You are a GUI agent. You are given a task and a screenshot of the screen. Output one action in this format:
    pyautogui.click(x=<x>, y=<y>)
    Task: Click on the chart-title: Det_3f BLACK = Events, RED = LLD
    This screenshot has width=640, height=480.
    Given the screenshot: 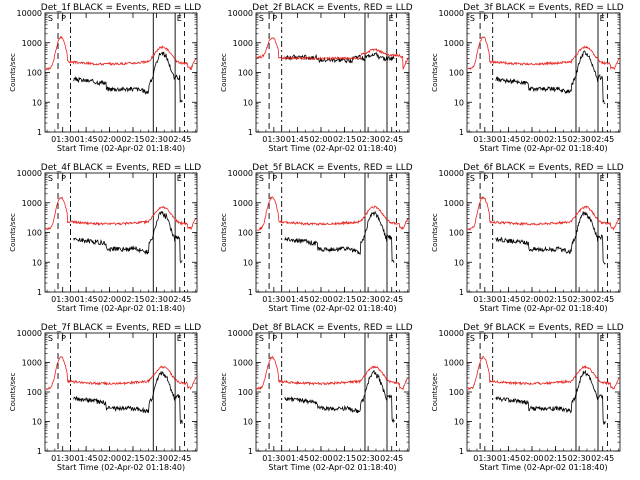 What is the action you would take?
    pyautogui.click(x=543, y=8)
    